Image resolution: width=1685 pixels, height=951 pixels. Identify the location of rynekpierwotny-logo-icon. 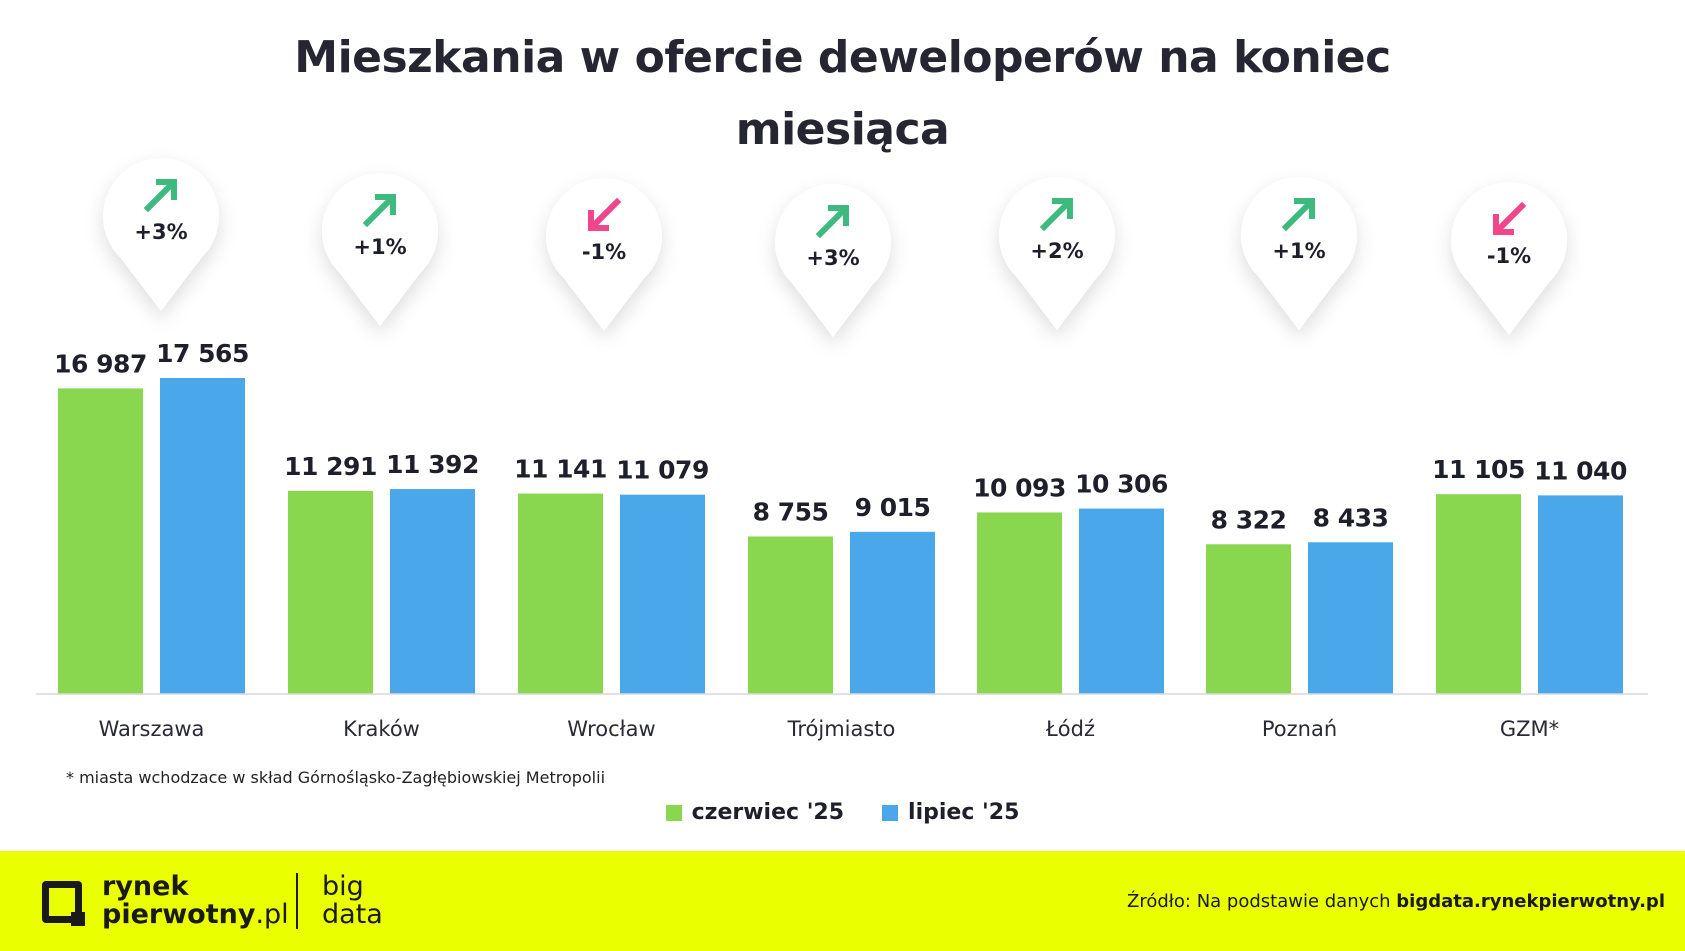
(63, 903).